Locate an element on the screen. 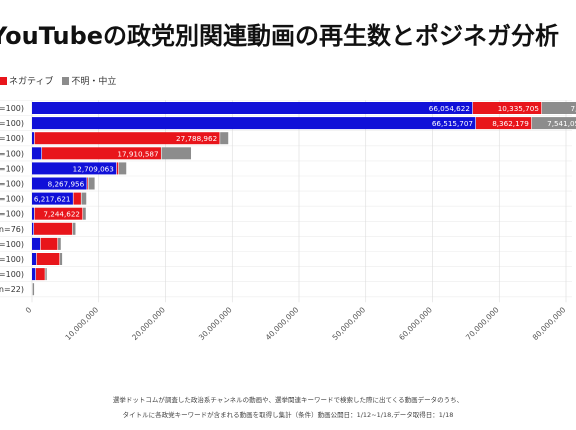 The width and height of the screenshot is (576, 430). data-label: 8,267,956 is located at coordinates (66, 184).